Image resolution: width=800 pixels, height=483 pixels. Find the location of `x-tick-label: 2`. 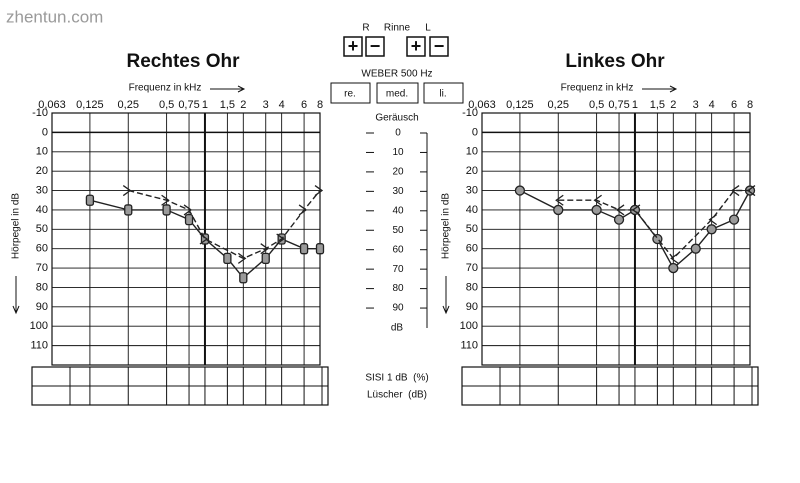

x-tick-label: 2 is located at coordinates (673, 105).